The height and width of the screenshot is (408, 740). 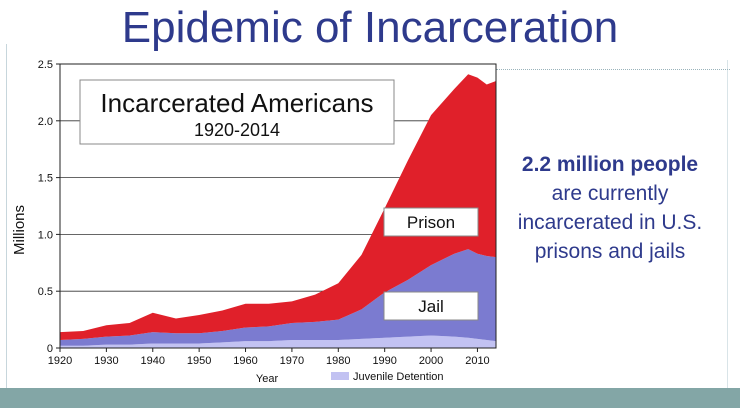 I want to click on y-tick-label-4: 2.0, so click(x=45, y=122).